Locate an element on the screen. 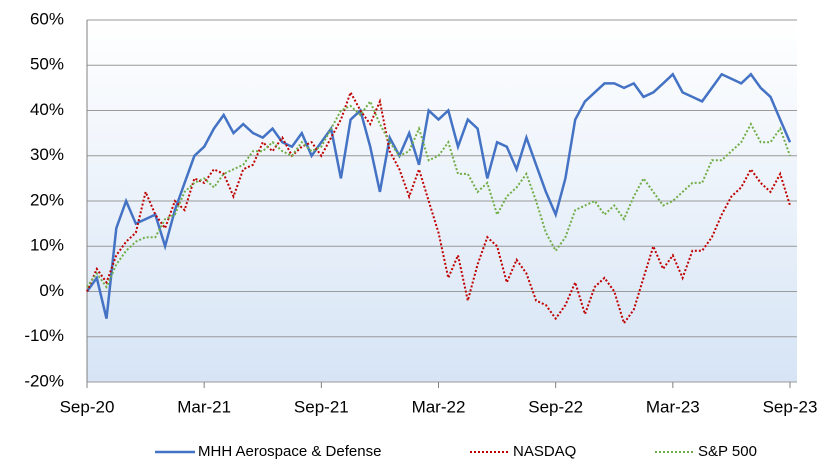 This screenshot has height=463, width=826. x-tick-label: Mar-22 is located at coordinates (439, 406).